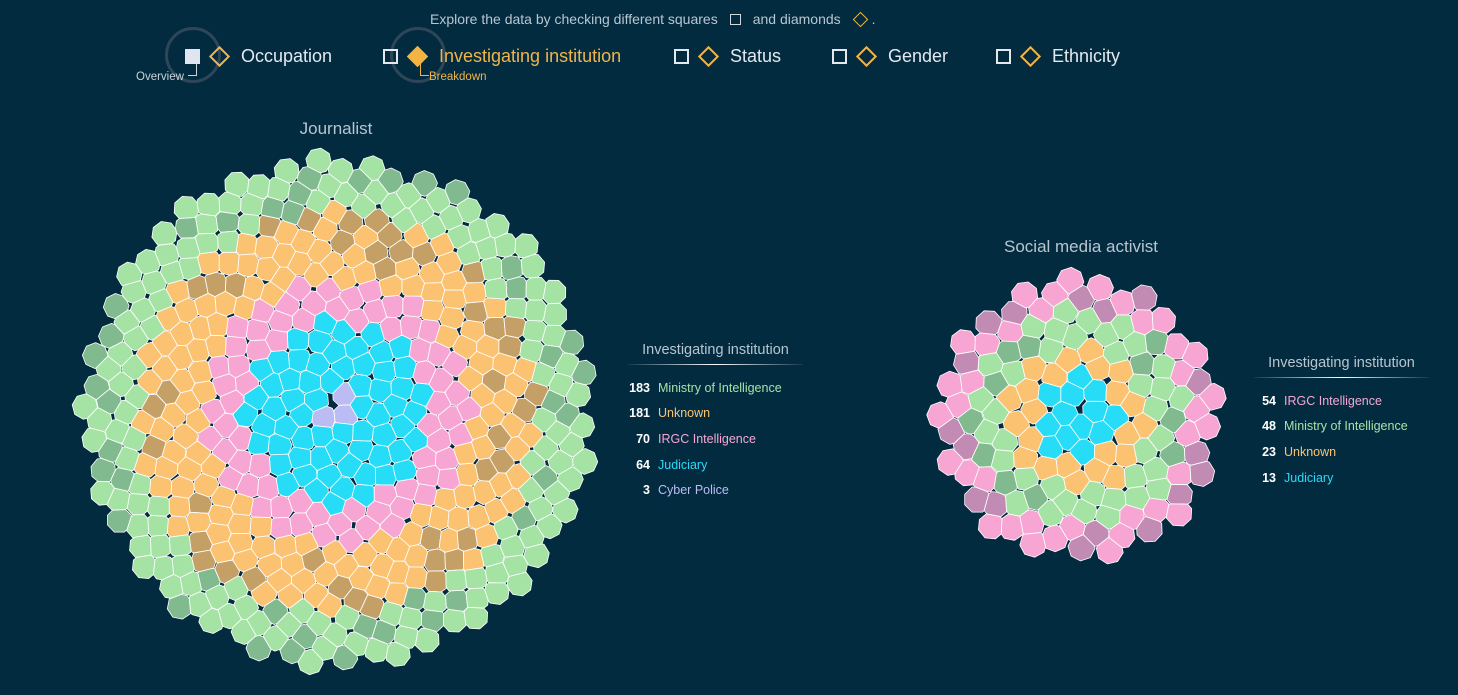  I want to click on chart-title-journalist: Journalist, so click(336, 128).